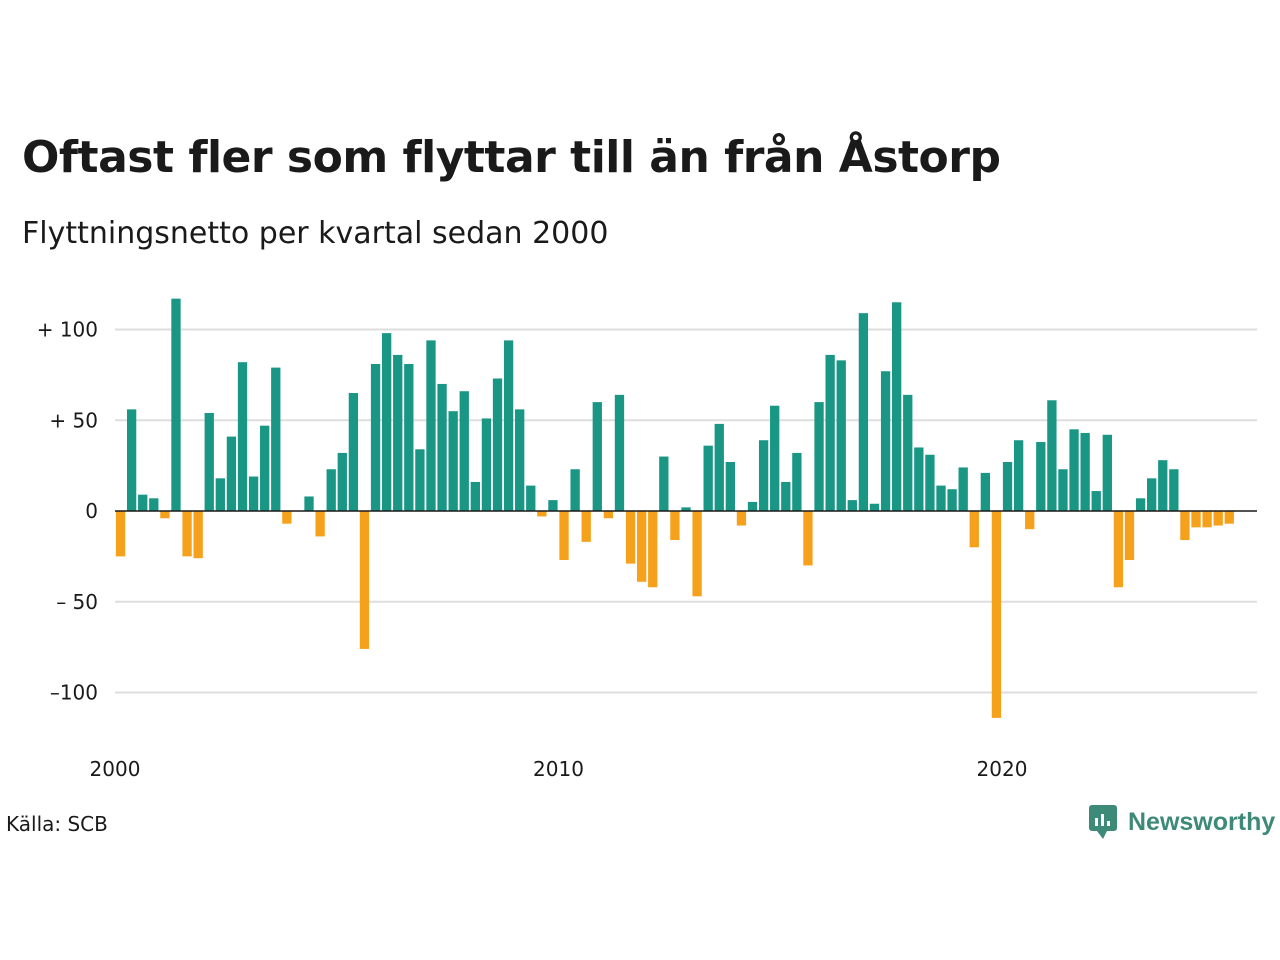 The image size is (1280, 960). Describe the element at coordinates (1202, 821) in the screenshot. I see `brand-name: Newsworthy` at that location.